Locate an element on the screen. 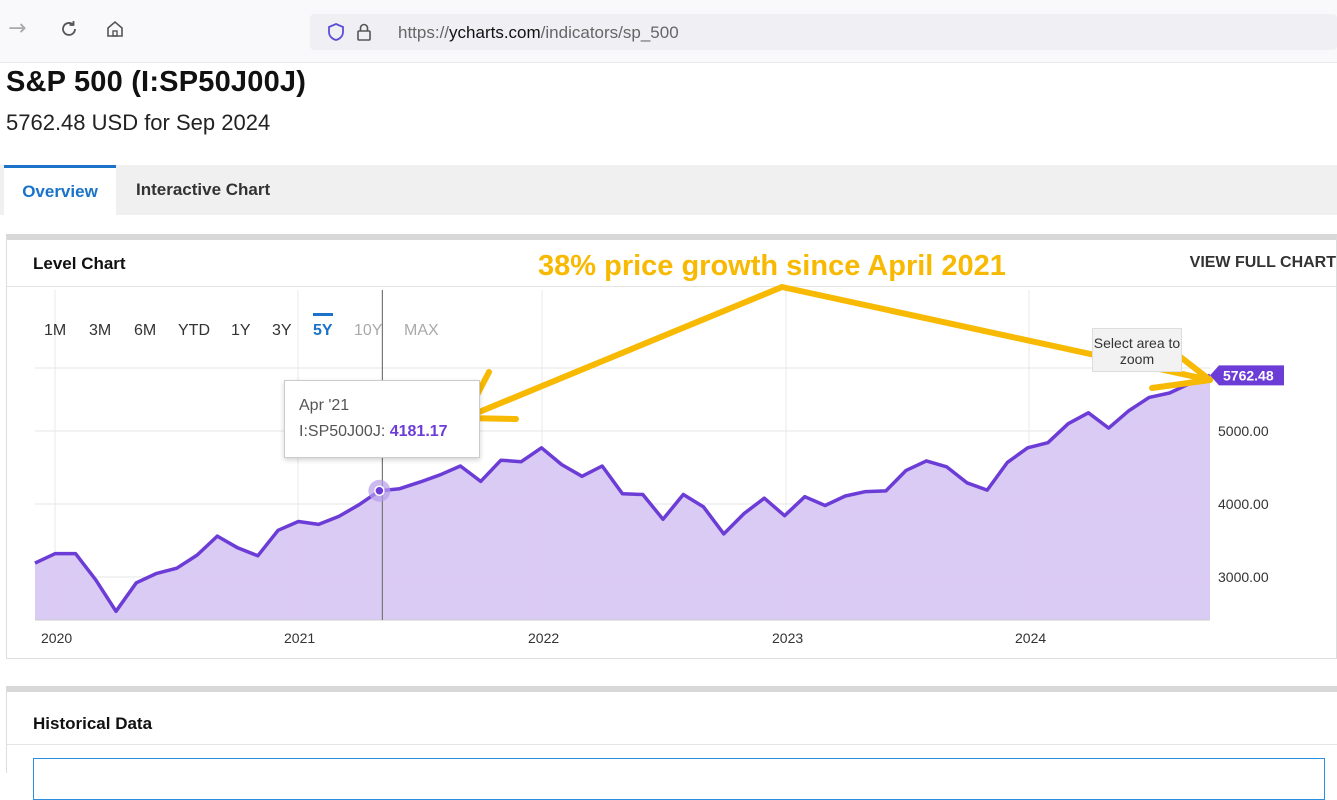  reload-icon is located at coordinates (69, 31).